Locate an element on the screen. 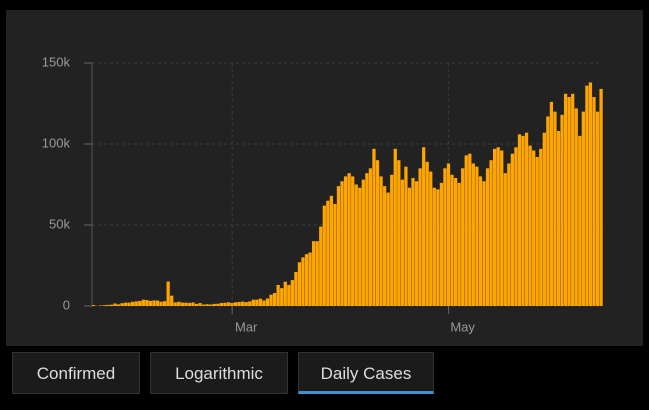 The image size is (649, 410). tab-logarithmic: Logarithmic is located at coordinates (219, 373).